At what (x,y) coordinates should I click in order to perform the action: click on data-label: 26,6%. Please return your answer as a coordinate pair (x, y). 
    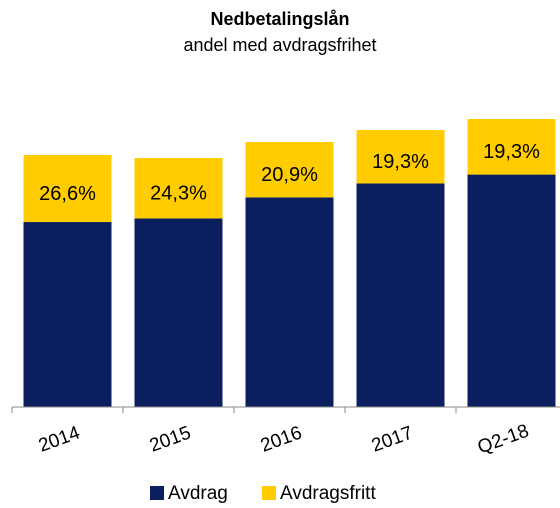
    Looking at the image, I should click on (67, 194).